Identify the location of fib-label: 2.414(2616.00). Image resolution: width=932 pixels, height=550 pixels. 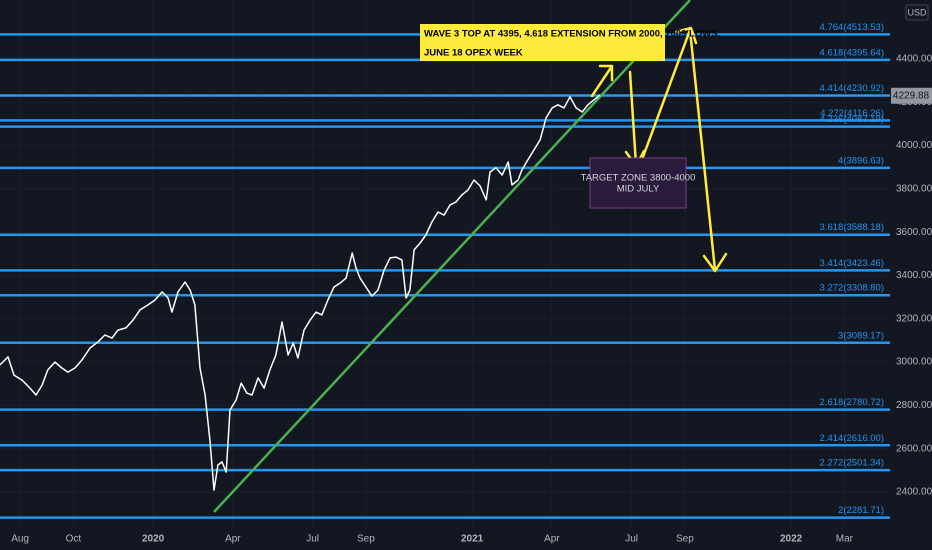
(852, 438).